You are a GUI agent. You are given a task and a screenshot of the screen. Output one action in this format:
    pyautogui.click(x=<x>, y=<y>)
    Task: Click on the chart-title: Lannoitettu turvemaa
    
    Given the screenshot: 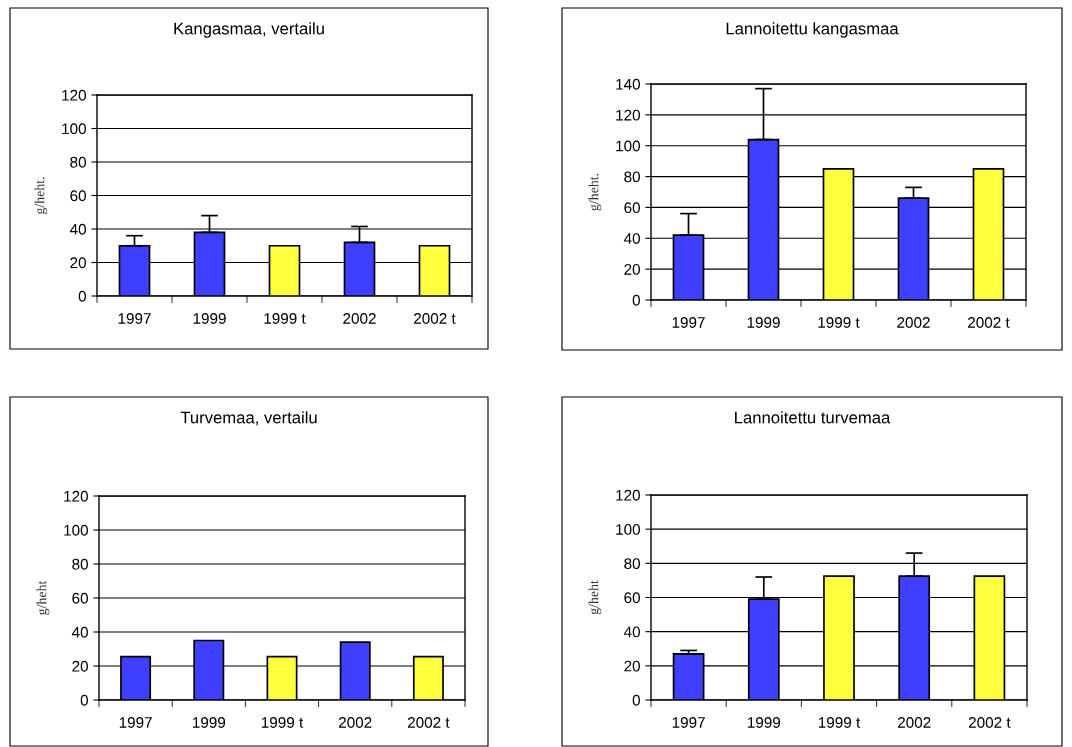 What is the action you would take?
    pyautogui.click(x=813, y=417)
    